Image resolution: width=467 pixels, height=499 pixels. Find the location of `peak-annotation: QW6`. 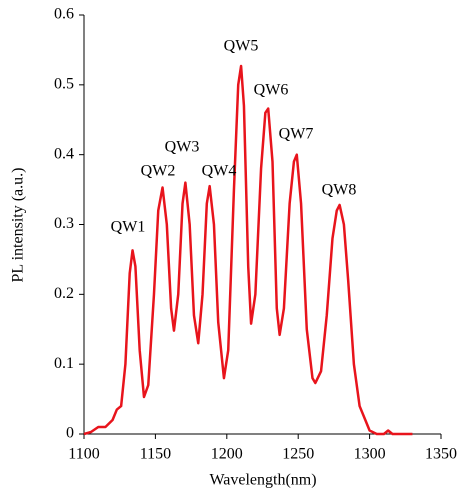

peak-annotation: QW6 is located at coordinates (271, 90).